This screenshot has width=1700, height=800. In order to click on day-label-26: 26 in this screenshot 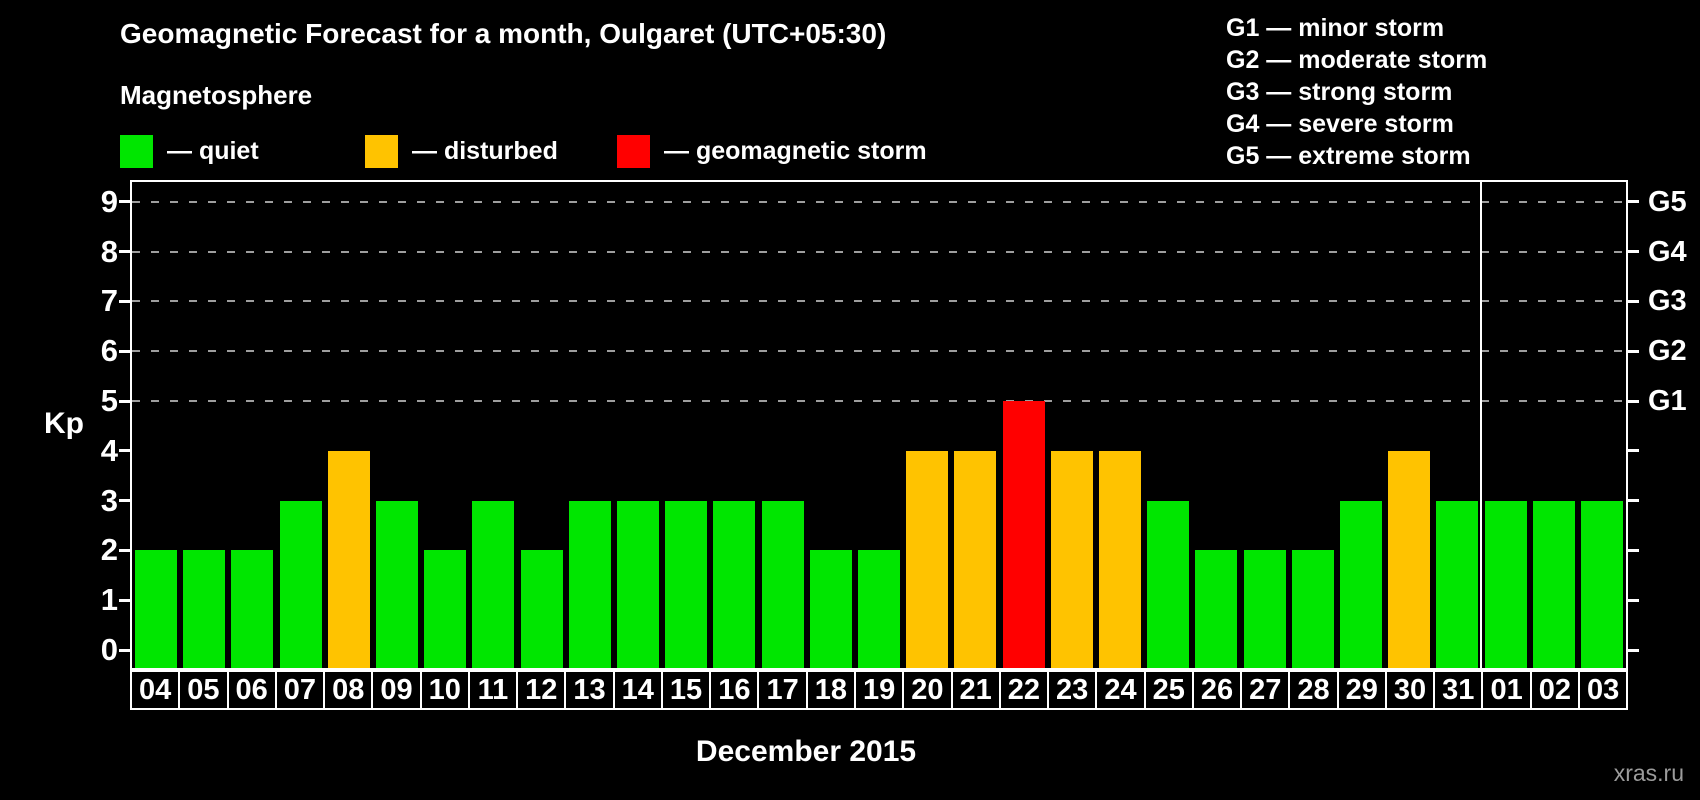, I will do `click(1217, 690)`.